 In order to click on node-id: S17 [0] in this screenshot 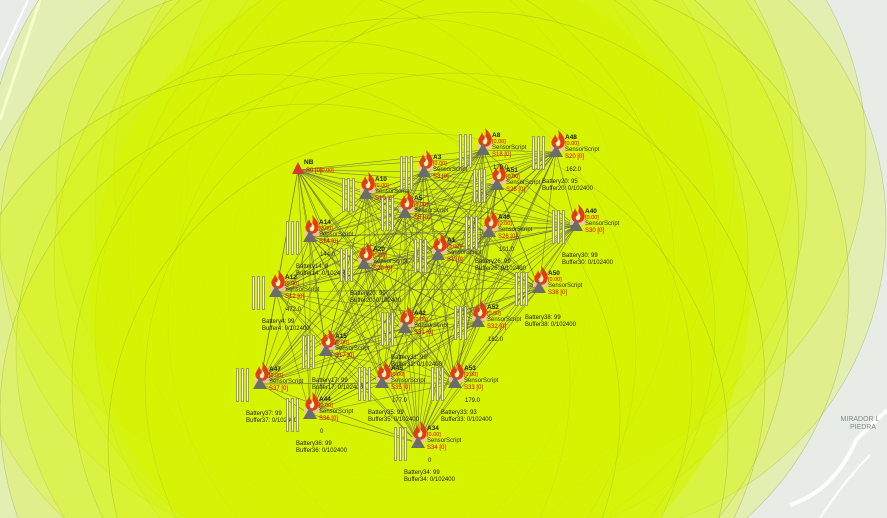, I will do `click(345, 356)`.